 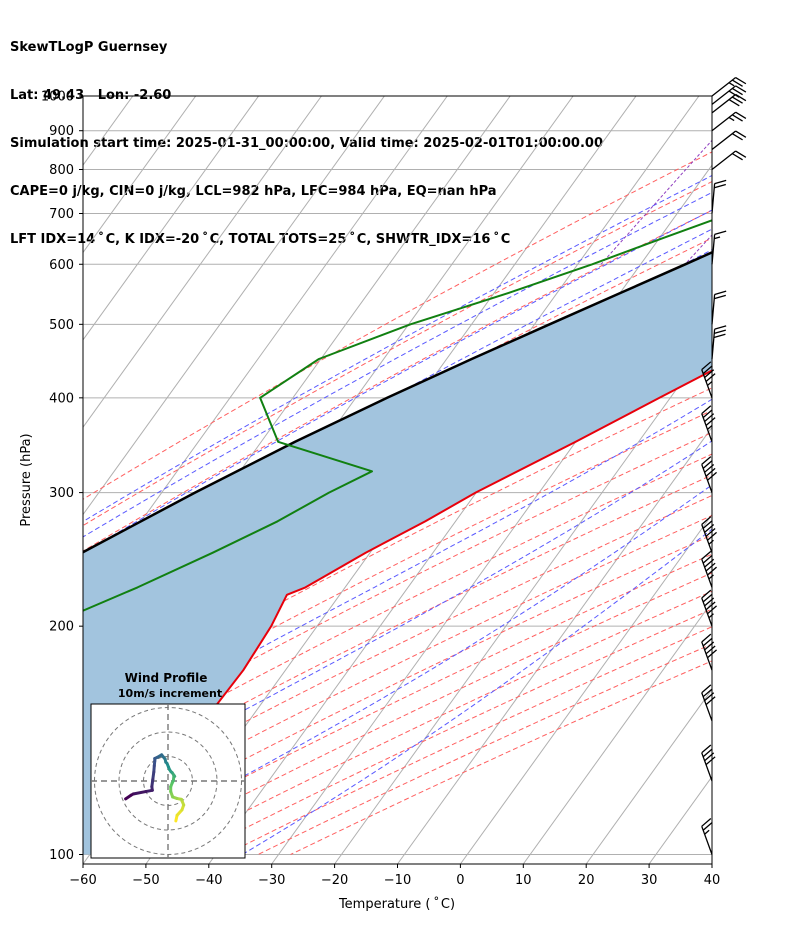 What do you see at coordinates (170, 693) in the screenshot?
I see `hodograph-subtitle: 10m/s increment` at bounding box center [170, 693].